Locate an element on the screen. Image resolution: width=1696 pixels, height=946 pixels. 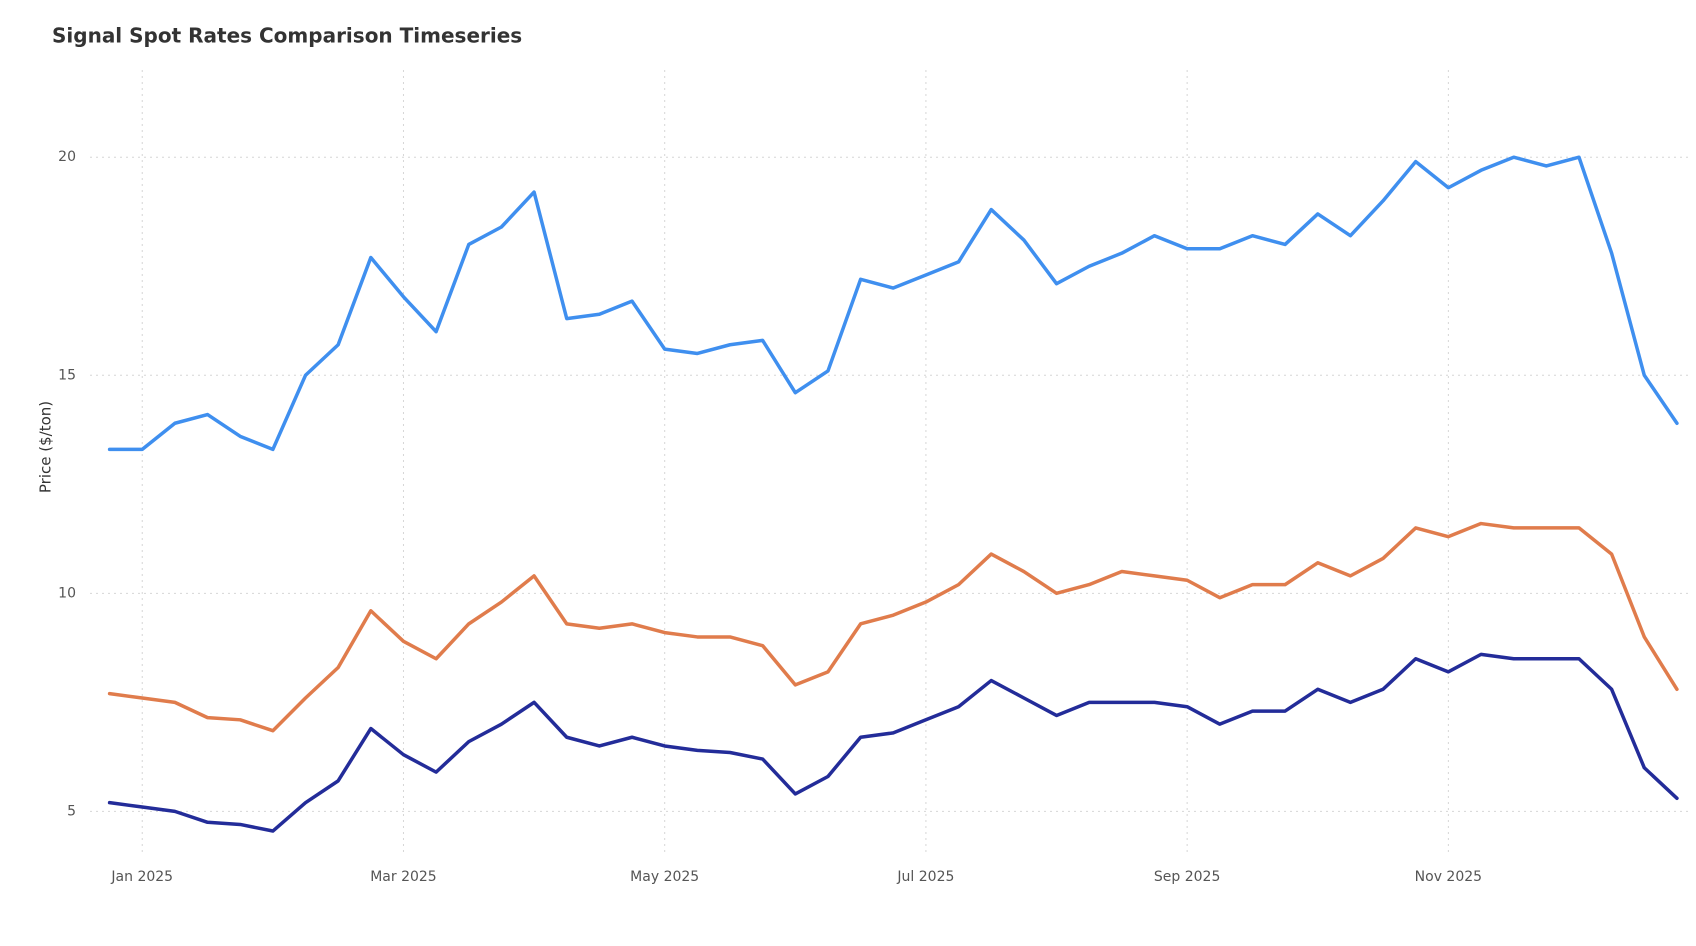
x-tick-label: Jan 2025 is located at coordinates (141, 877).